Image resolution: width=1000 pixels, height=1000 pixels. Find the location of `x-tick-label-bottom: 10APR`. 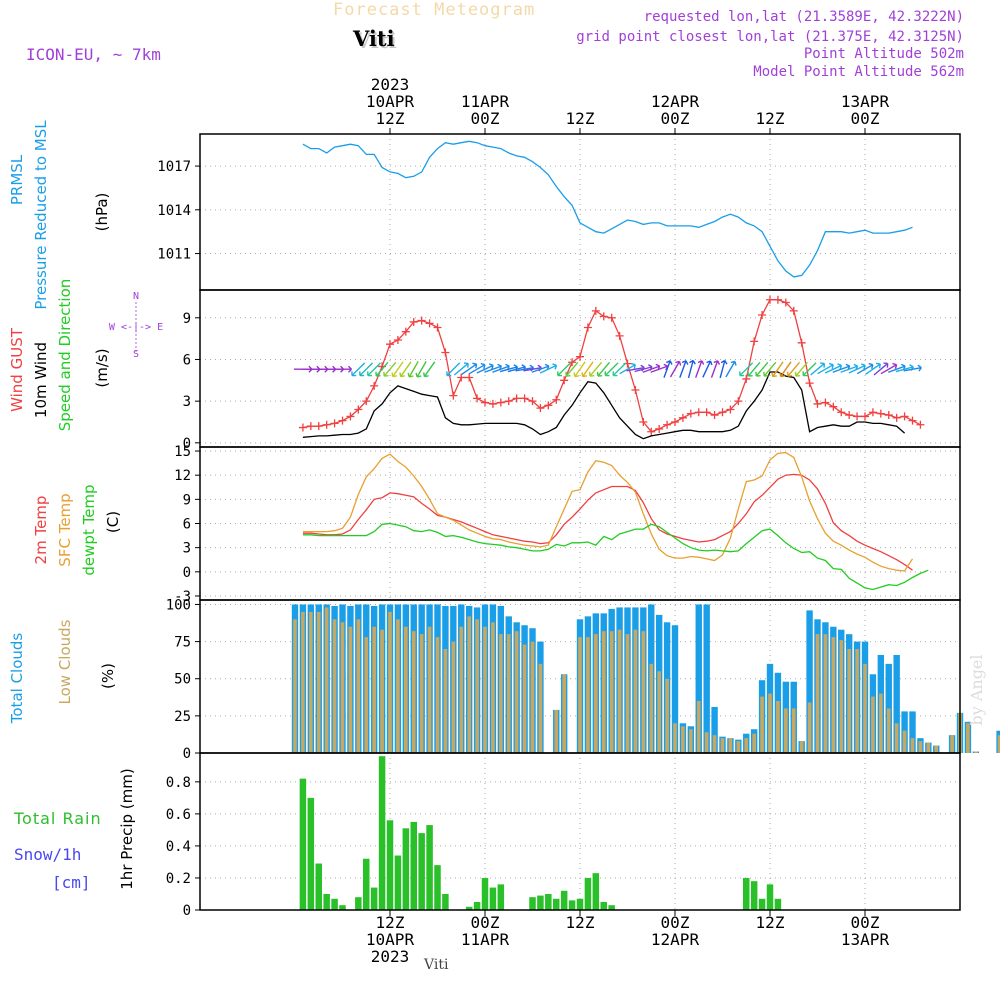

x-tick-label-bottom: 10APR is located at coordinates (390, 939).